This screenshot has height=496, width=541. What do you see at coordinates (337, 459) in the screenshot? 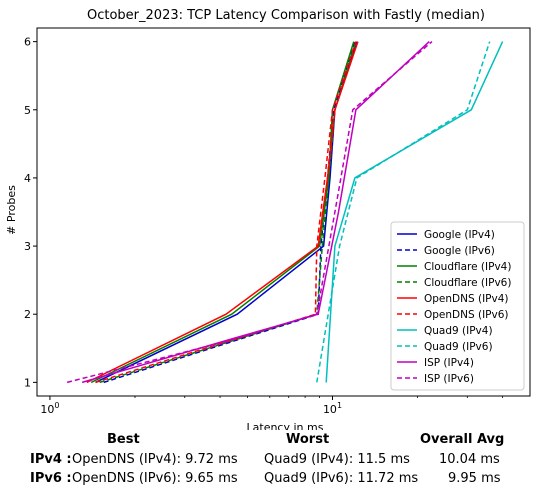
I see `row-ipv4-worst: Quad9 (IPv4): 11.5 ms` at bounding box center [337, 459].